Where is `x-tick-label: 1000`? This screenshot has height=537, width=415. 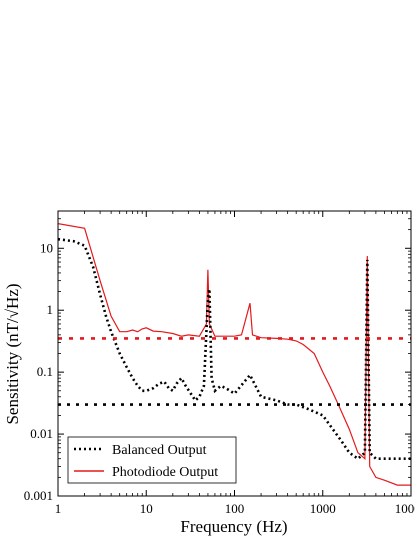
x-tick-label: 1000 is located at coordinates (323, 508).